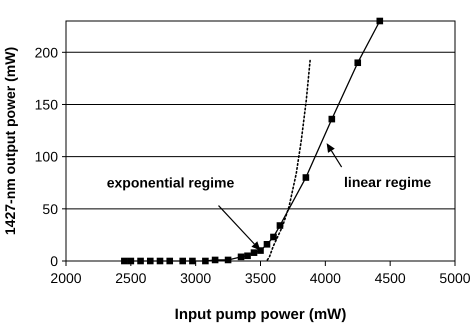  I want to click on x-tick-label: 3500, so click(260, 278).